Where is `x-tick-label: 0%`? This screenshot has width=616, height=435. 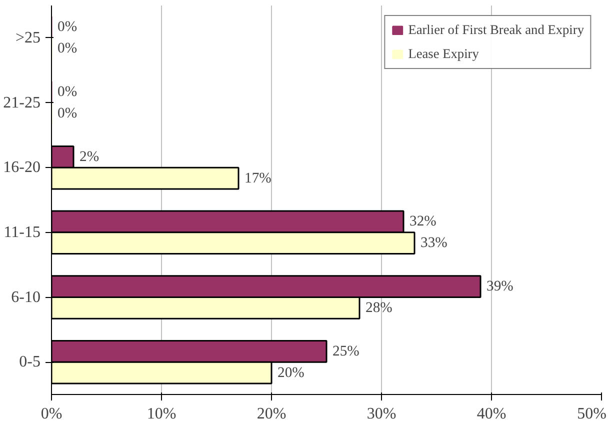 x-tick-label: 0% is located at coordinates (51, 414).